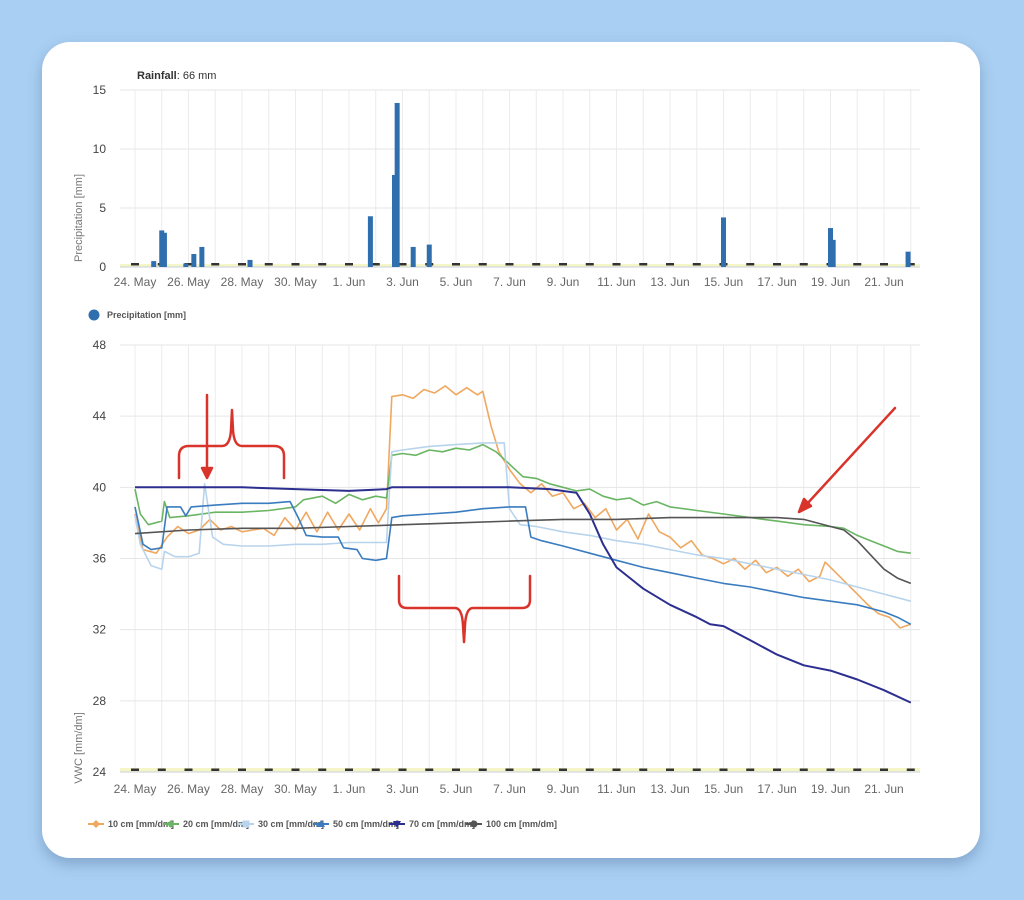 Image resolution: width=1024 pixels, height=900 pixels. I want to click on vwc-legend-label: 20 cm [mm/dm], so click(216, 824).